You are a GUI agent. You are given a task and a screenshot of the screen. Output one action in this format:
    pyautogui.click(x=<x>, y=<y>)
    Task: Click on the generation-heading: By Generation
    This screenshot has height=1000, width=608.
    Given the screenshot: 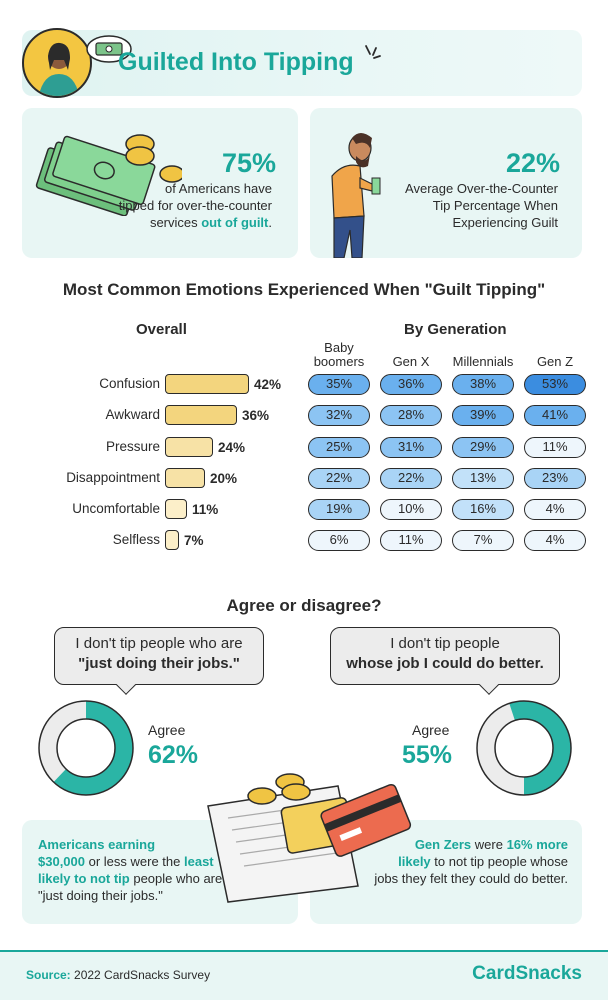 What is the action you would take?
    pyautogui.click(x=455, y=329)
    